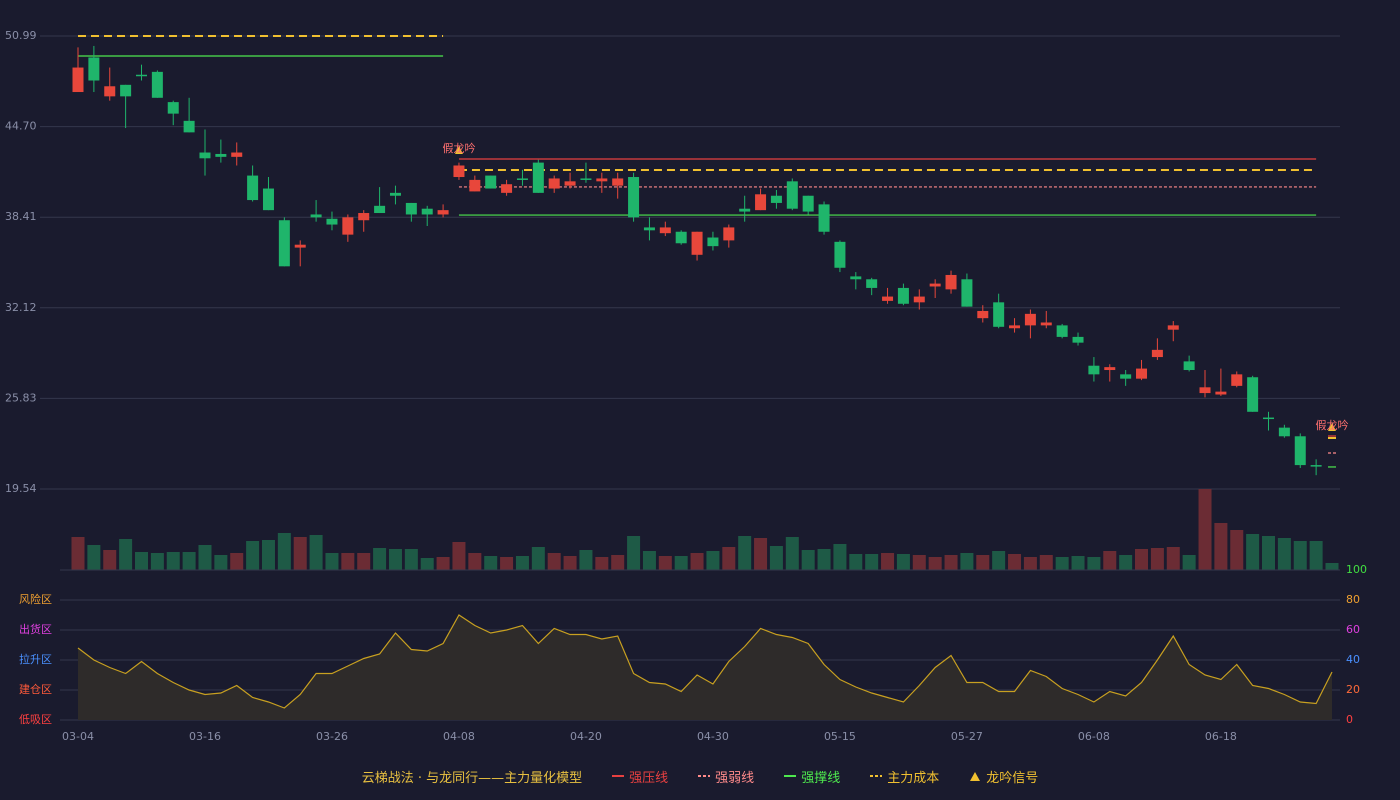 The image size is (1400, 800). Describe the element at coordinates (1353, 629) in the screenshot. I see `y2-tick-label: 60` at that location.